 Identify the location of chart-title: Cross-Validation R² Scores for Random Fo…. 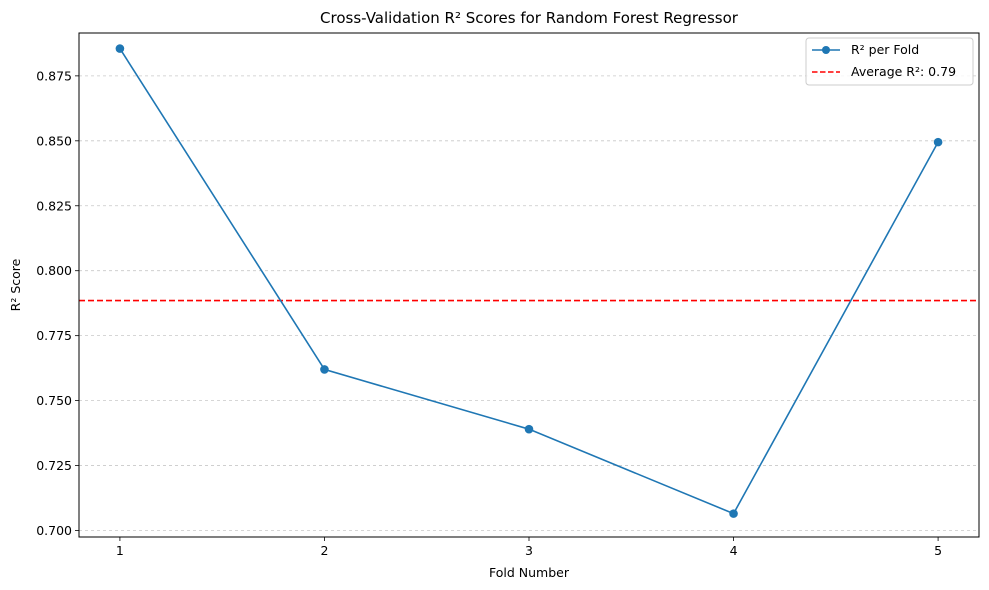
(529, 18).